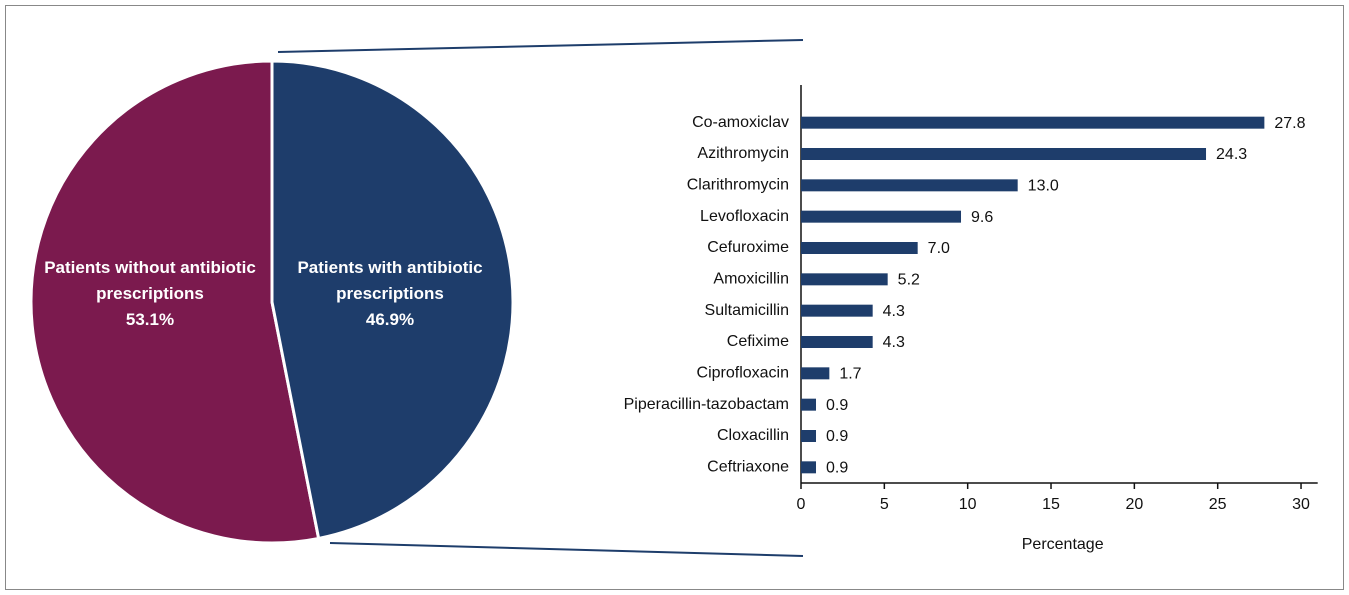 The image size is (1349, 595). Describe the element at coordinates (390, 319) in the screenshot. I see `slice-value-label: 46.9%` at that location.